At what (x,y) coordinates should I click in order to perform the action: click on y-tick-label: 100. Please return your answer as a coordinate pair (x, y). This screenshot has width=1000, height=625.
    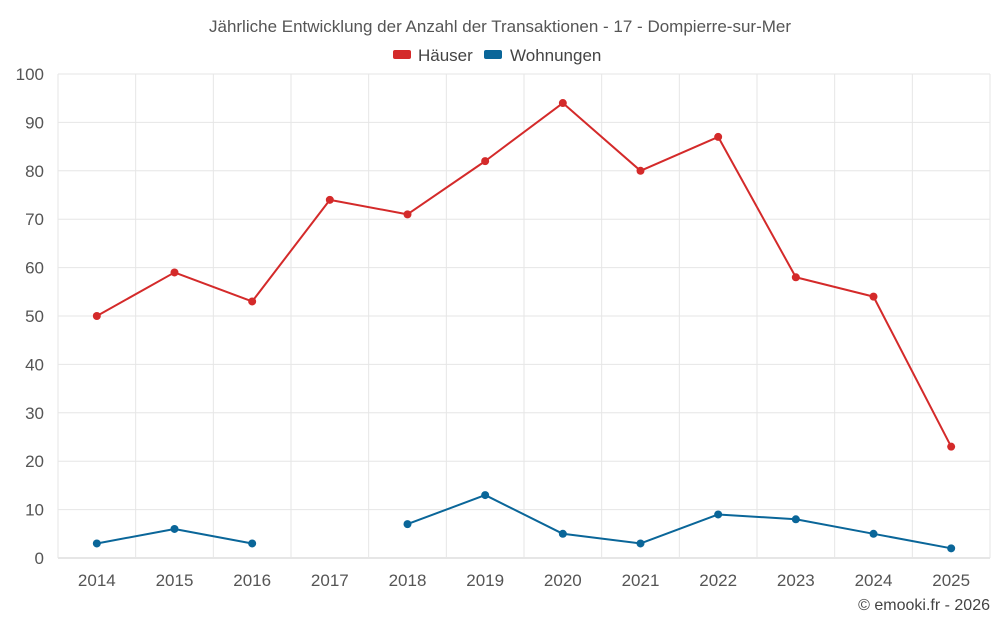
    Looking at the image, I should click on (30, 74).